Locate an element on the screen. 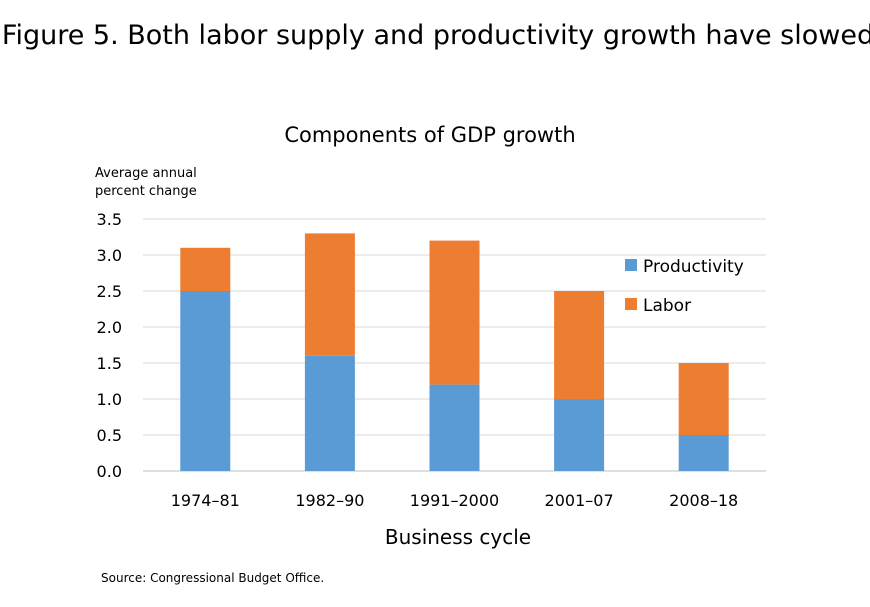 The width and height of the screenshot is (870, 607). x-tick-label: 1991–2000 is located at coordinates (454, 500).